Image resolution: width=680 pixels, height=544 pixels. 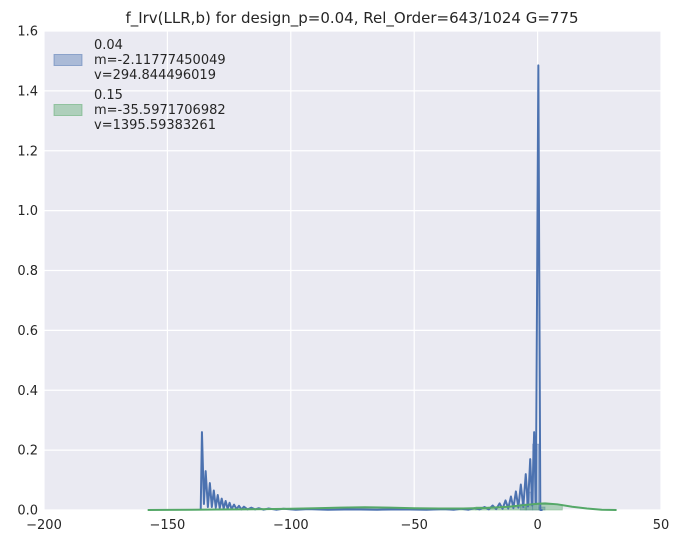 What do you see at coordinates (108, 95) in the screenshot?
I see `legend-label-line: 0.15` at bounding box center [108, 95].